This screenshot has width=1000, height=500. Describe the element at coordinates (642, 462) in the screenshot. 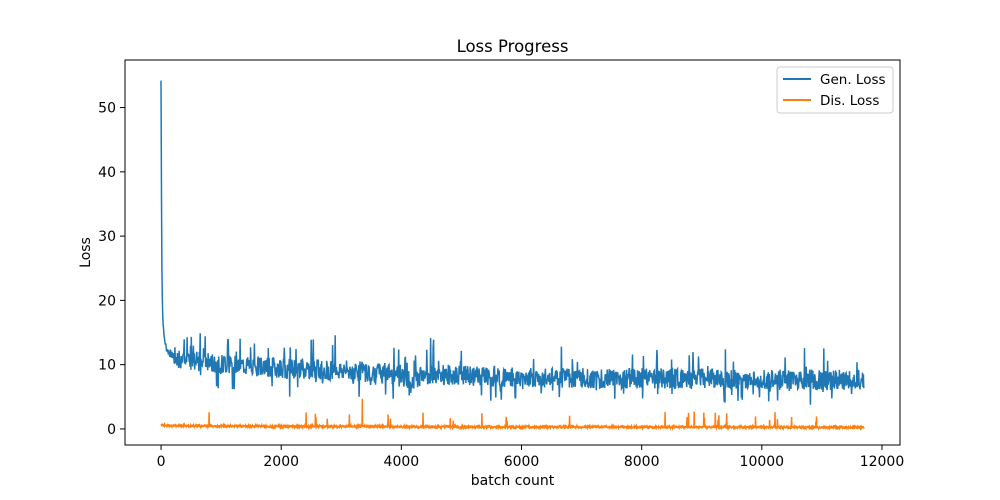

I see `x-tick-label: 8000` at that location.